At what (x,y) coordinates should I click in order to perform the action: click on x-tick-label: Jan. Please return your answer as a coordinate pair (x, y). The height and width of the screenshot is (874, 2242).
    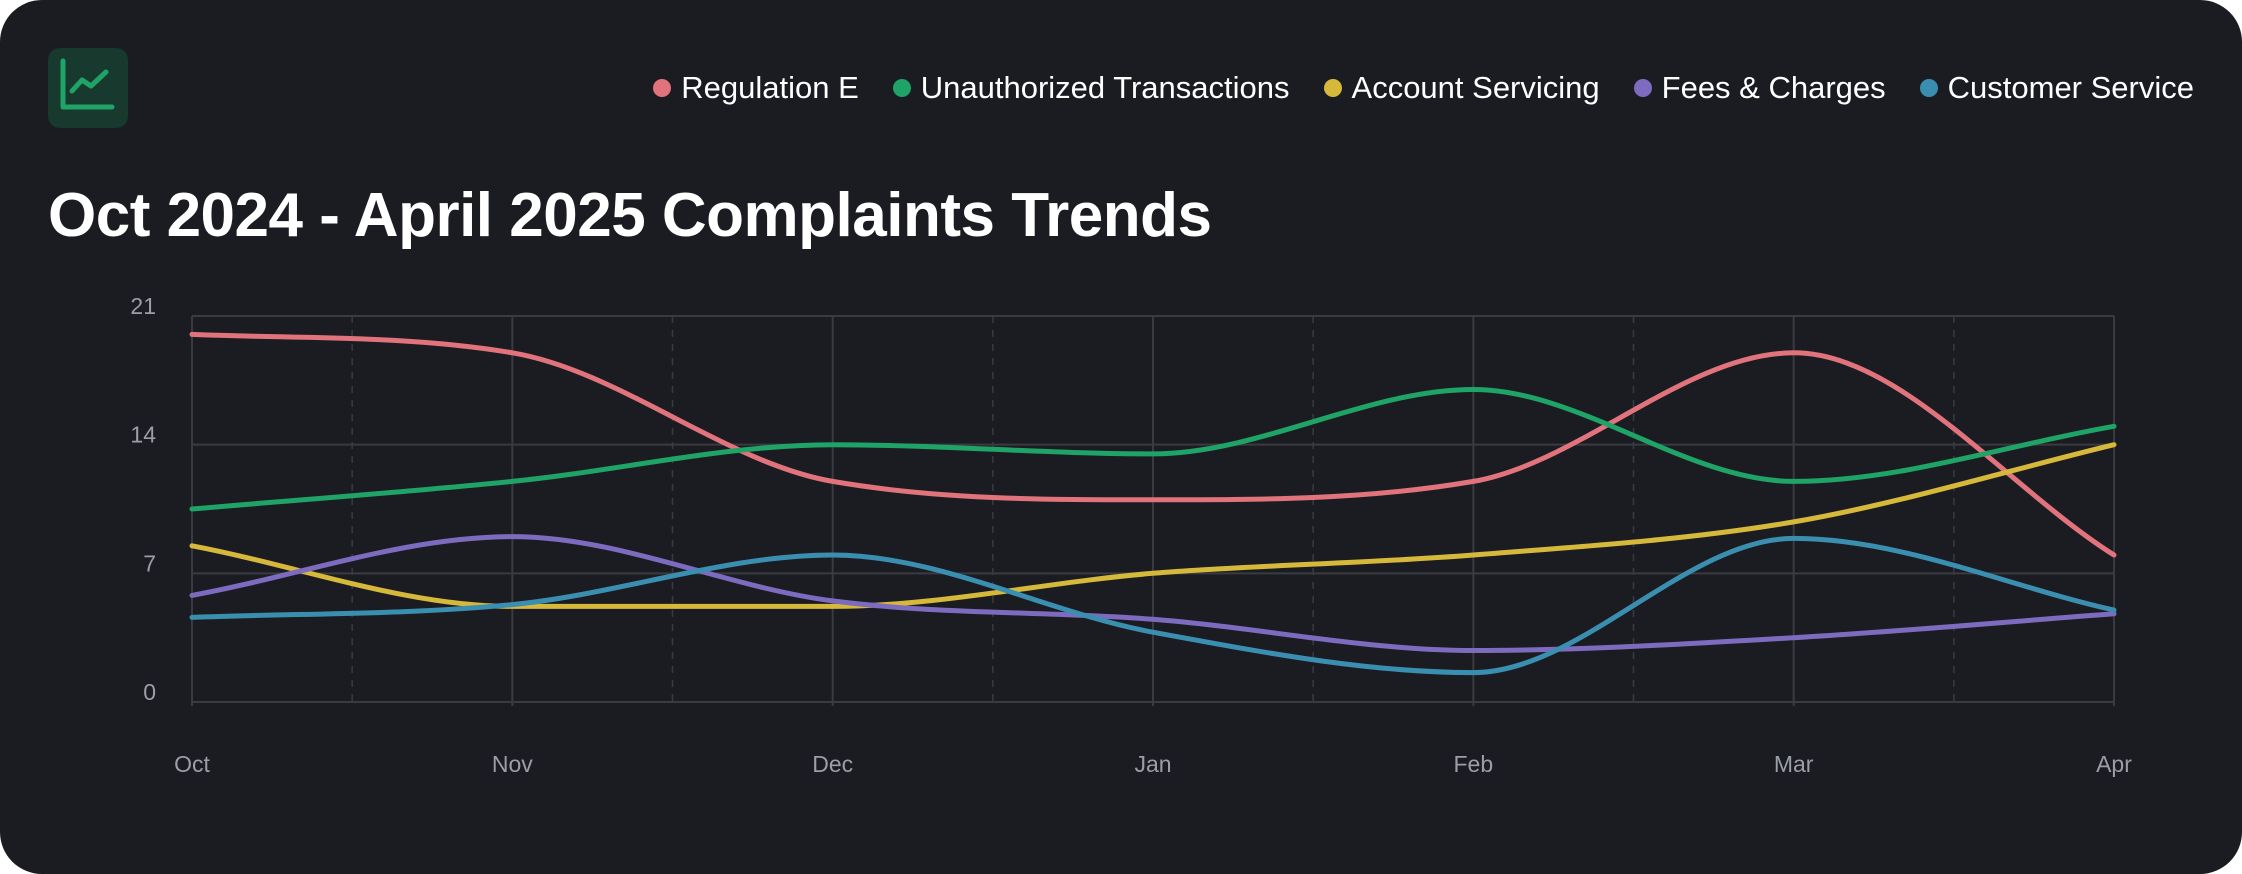
    Looking at the image, I should click on (1152, 764).